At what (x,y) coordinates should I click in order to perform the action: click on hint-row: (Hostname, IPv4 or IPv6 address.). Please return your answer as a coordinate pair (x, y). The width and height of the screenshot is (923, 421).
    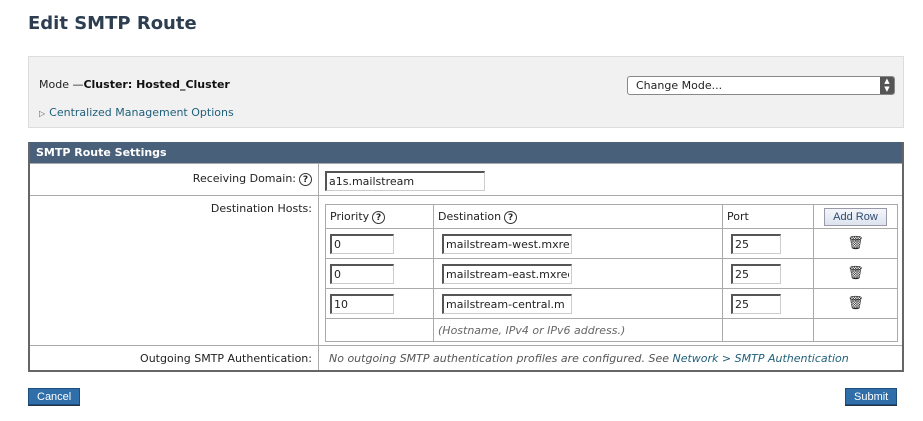
    Looking at the image, I should click on (611, 330).